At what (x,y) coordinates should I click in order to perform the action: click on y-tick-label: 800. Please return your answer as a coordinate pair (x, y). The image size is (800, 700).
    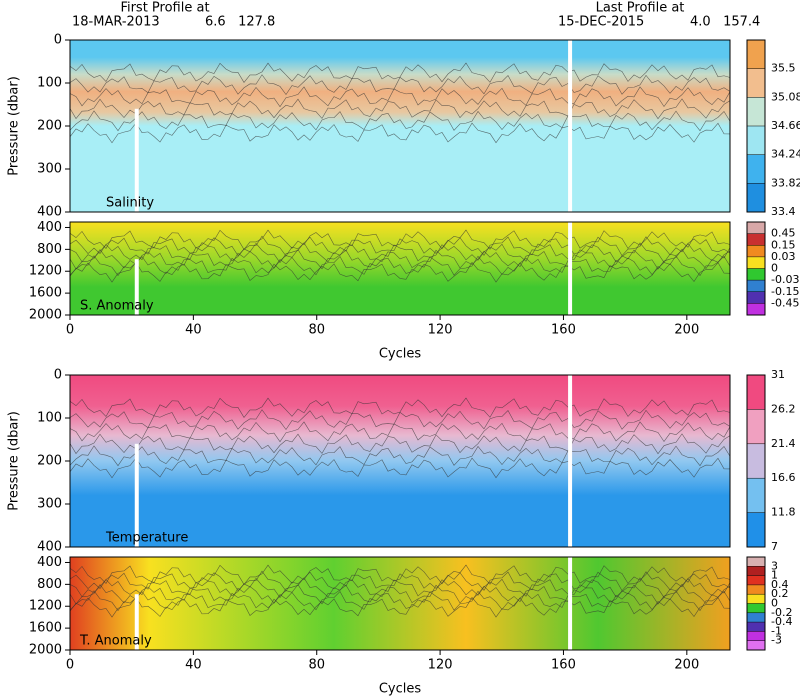
    Looking at the image, I should click on (49, 584).